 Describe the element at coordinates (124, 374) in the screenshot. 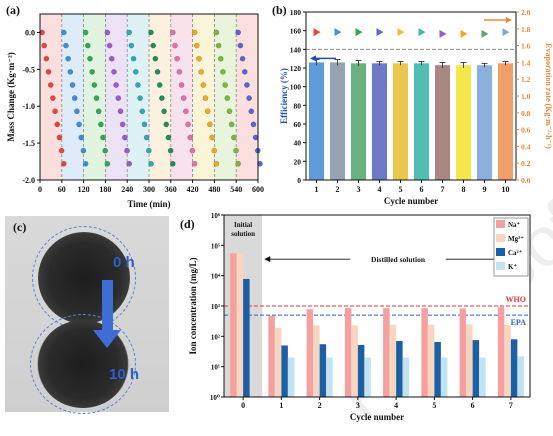

I see `photo-bottom-label: 10 h` at that location.